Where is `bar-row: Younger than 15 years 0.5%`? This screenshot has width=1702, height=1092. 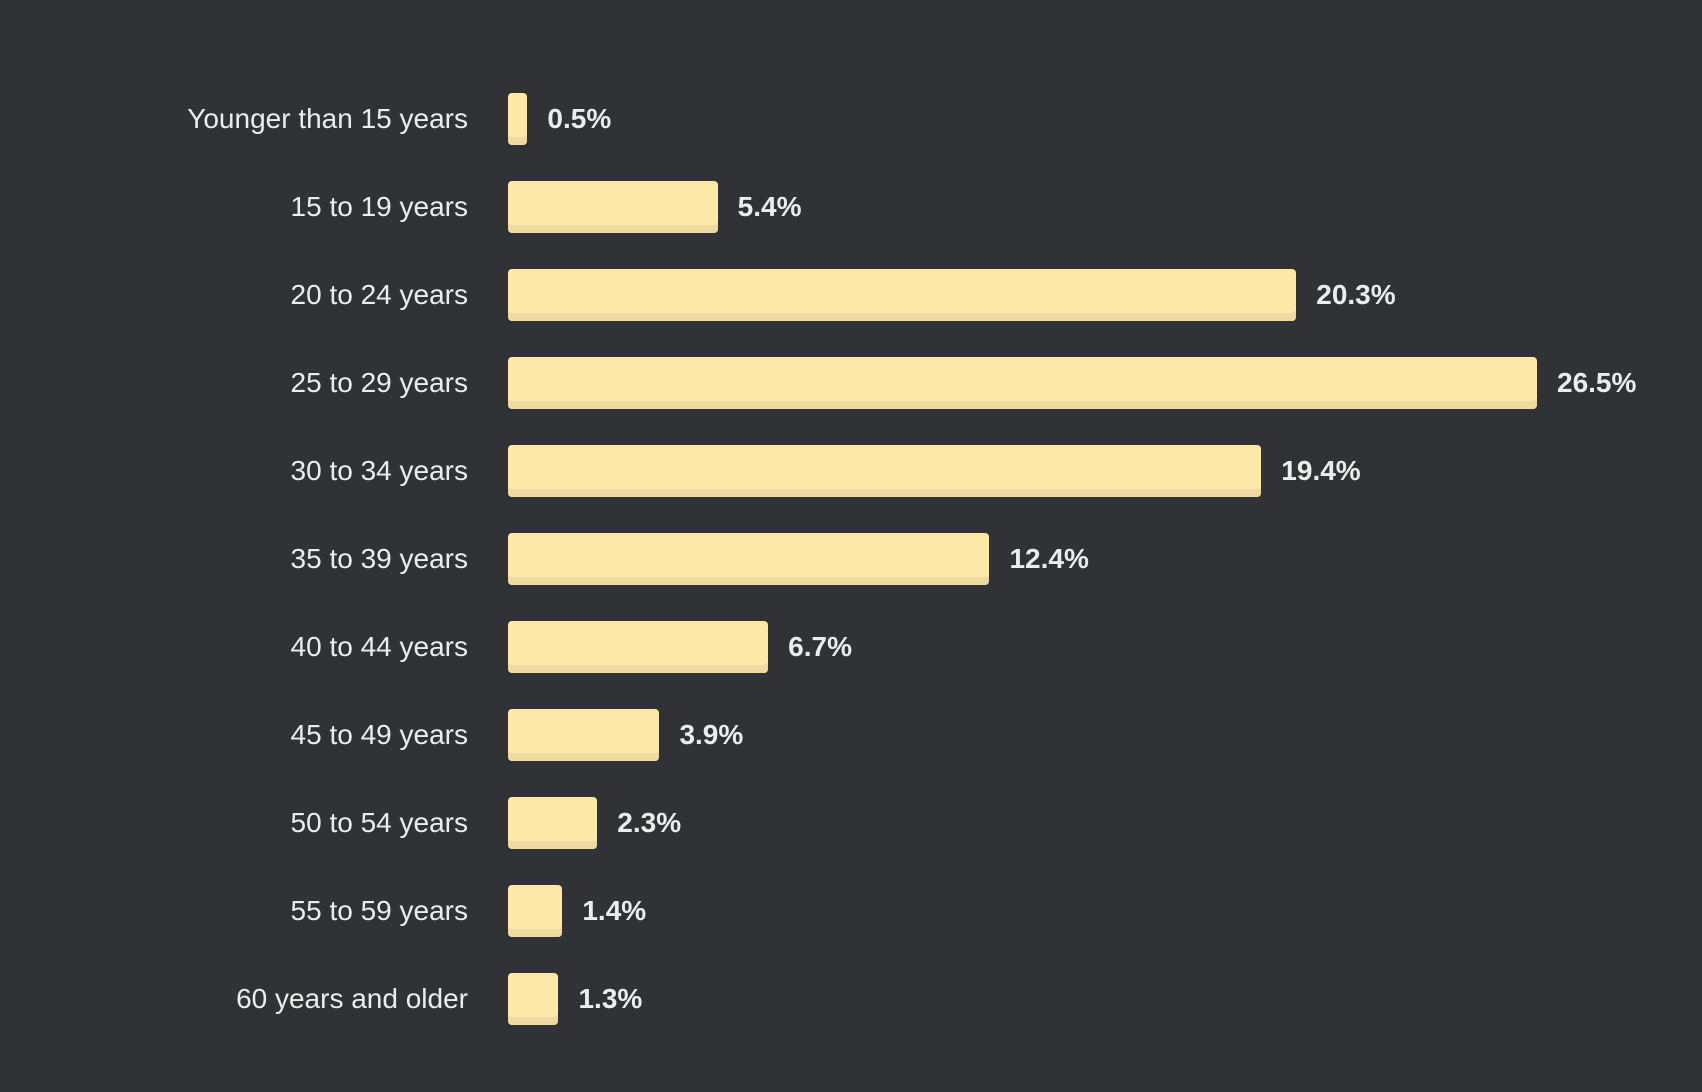 bar-row: Younger than 15 years 0.5% is located at coordinates (851, 119).